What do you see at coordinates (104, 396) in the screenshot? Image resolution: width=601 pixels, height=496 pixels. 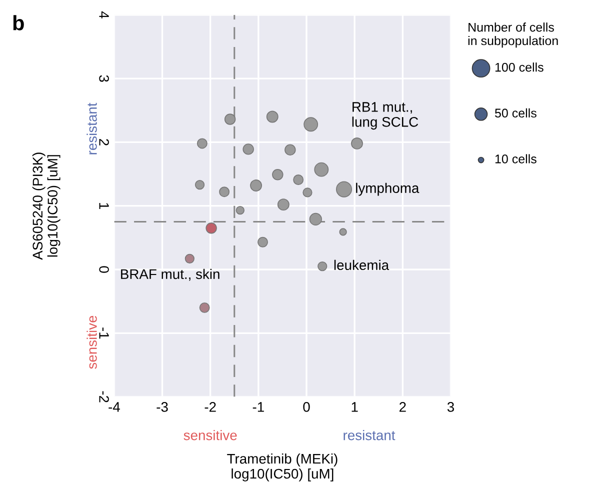 I see `y-tick-label: -2` at bounding box center [104, 396].